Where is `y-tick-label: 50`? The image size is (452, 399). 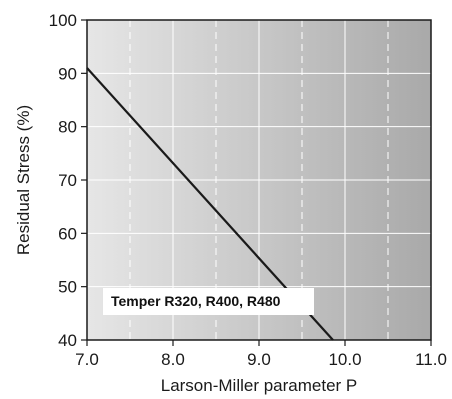
y-tick-label: 50 is located at coordinates (67, 287).